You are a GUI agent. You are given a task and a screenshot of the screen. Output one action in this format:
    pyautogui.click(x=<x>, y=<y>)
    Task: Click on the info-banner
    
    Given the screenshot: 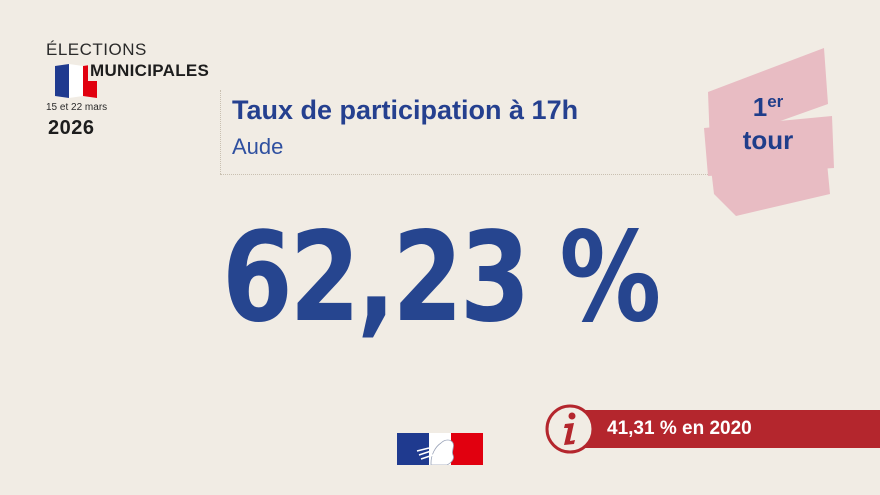 What is the action you would take?
    pyautogui.click(x=724, y=429)
    